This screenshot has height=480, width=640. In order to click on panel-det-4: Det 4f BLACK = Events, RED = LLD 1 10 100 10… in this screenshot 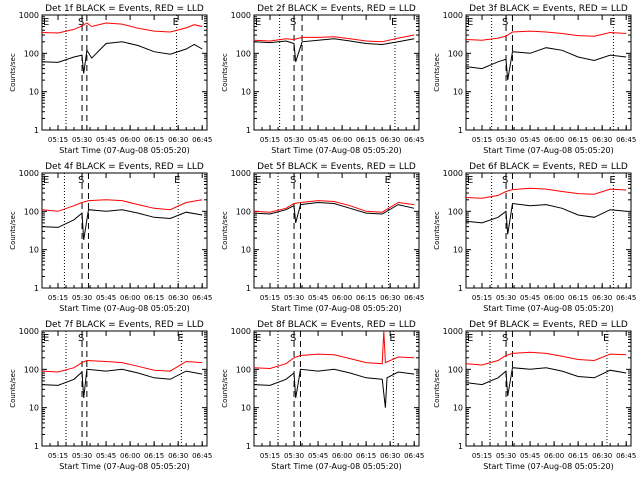, I will do `click(110, 237)`.